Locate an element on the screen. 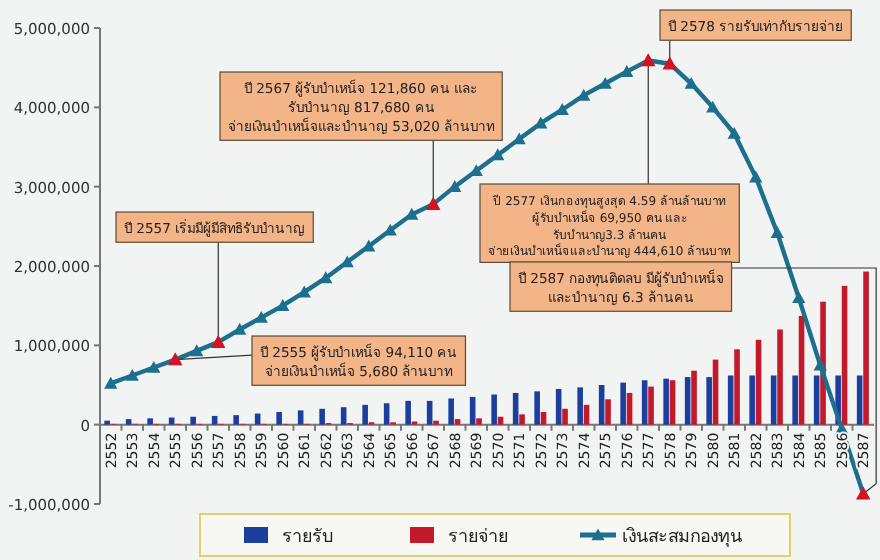  legend-label: รายรับ is located at coordinates (308, 538).